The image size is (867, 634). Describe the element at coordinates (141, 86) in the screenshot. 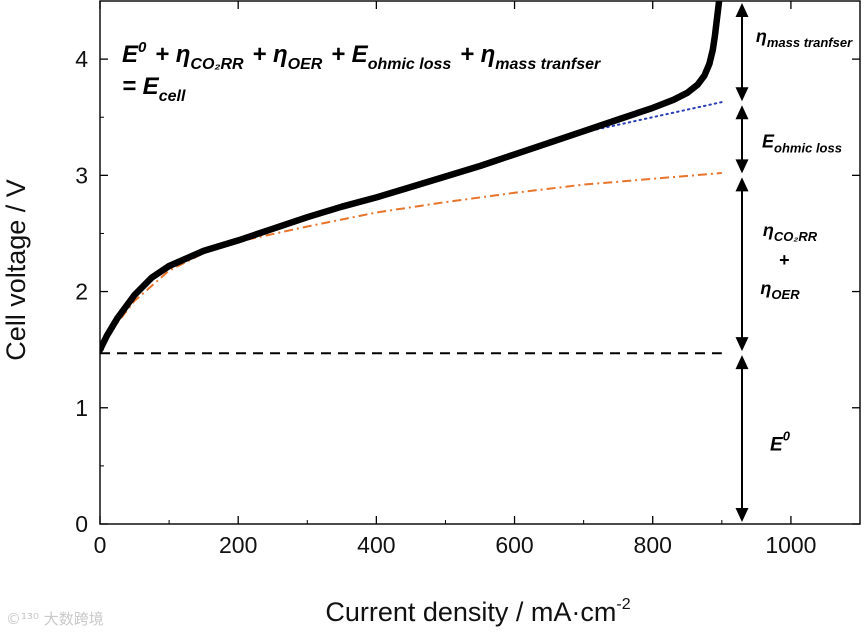

I see `equation-term: = E` at that location.